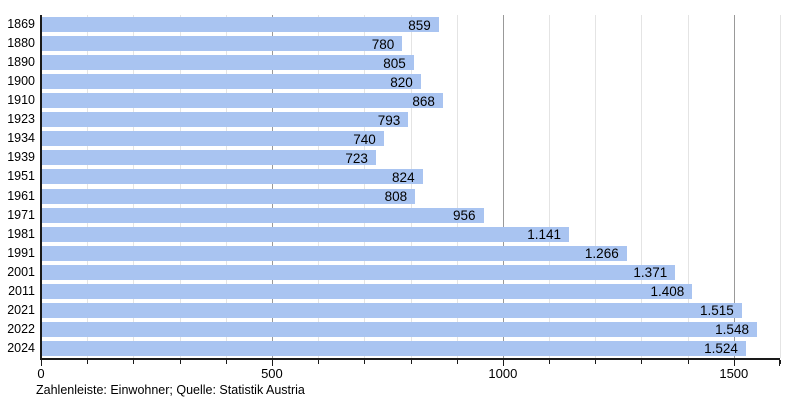 The image size is (800, 400). I want to click on year-label: 2024, so click(21, 347).